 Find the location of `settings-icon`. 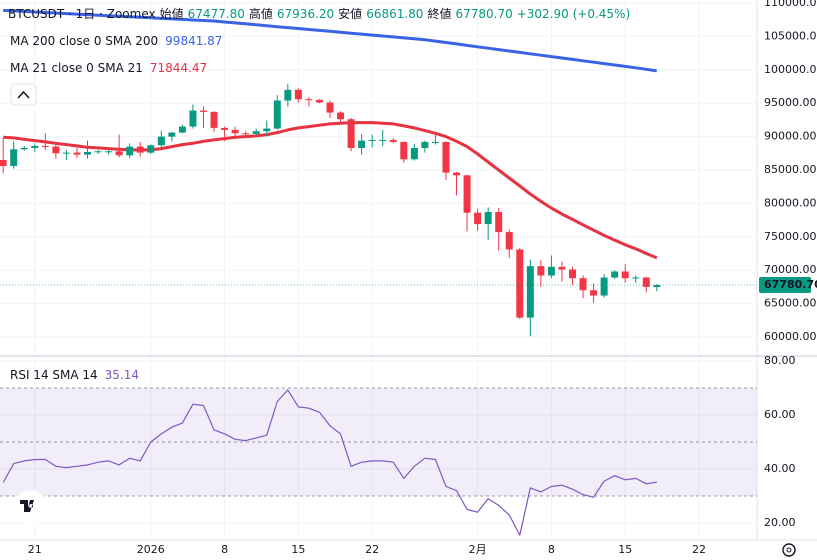

settings-icon is located at coordinates (789, 550).